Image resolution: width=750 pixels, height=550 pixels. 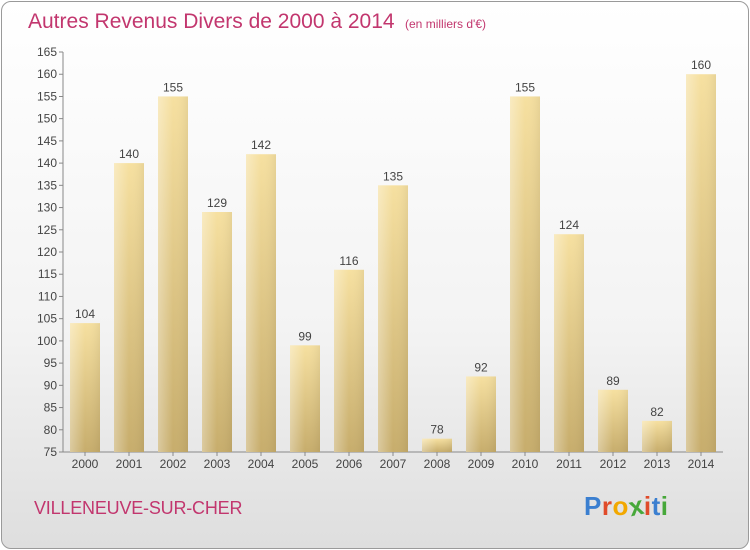 What do you see at coordinates (47, 319) in the screenshot?
I see `y-tick-label: 105` at bounding box center [47, 319].